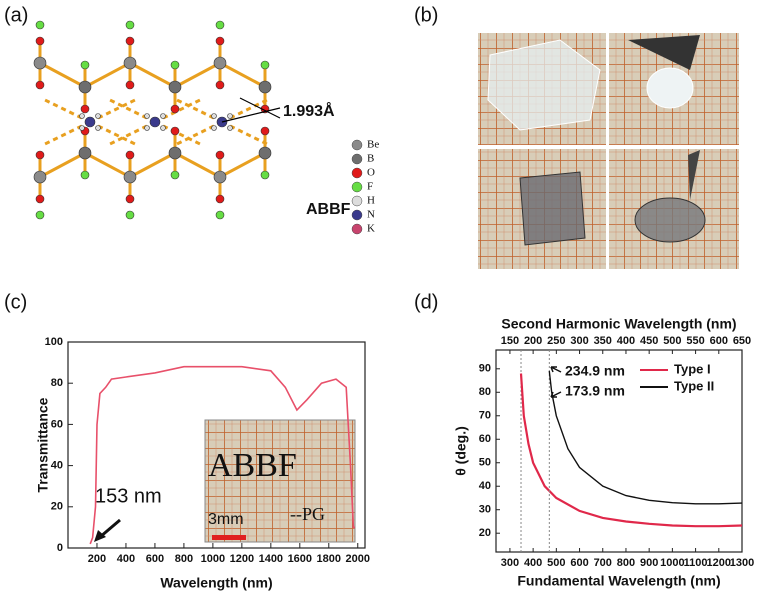 The image size is (760, 604). What do you see at coordinates (426, 15) in the screenshot?
I see `panel-label: (b)` at bounding box center [426, 15].